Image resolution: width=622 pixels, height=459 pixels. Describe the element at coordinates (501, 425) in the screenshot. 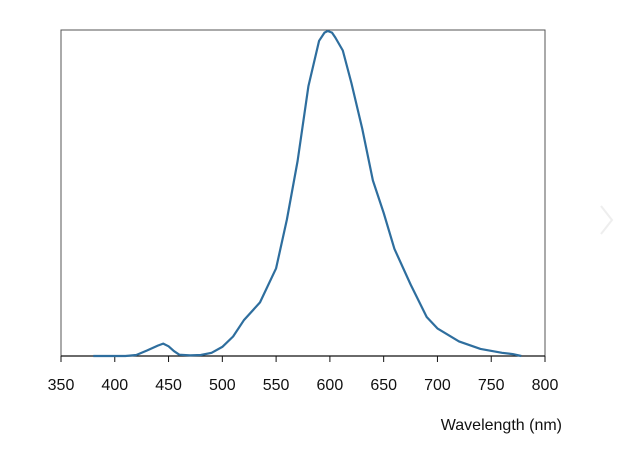

I see `x-axis-title: Wavelength (nm)` at that location.